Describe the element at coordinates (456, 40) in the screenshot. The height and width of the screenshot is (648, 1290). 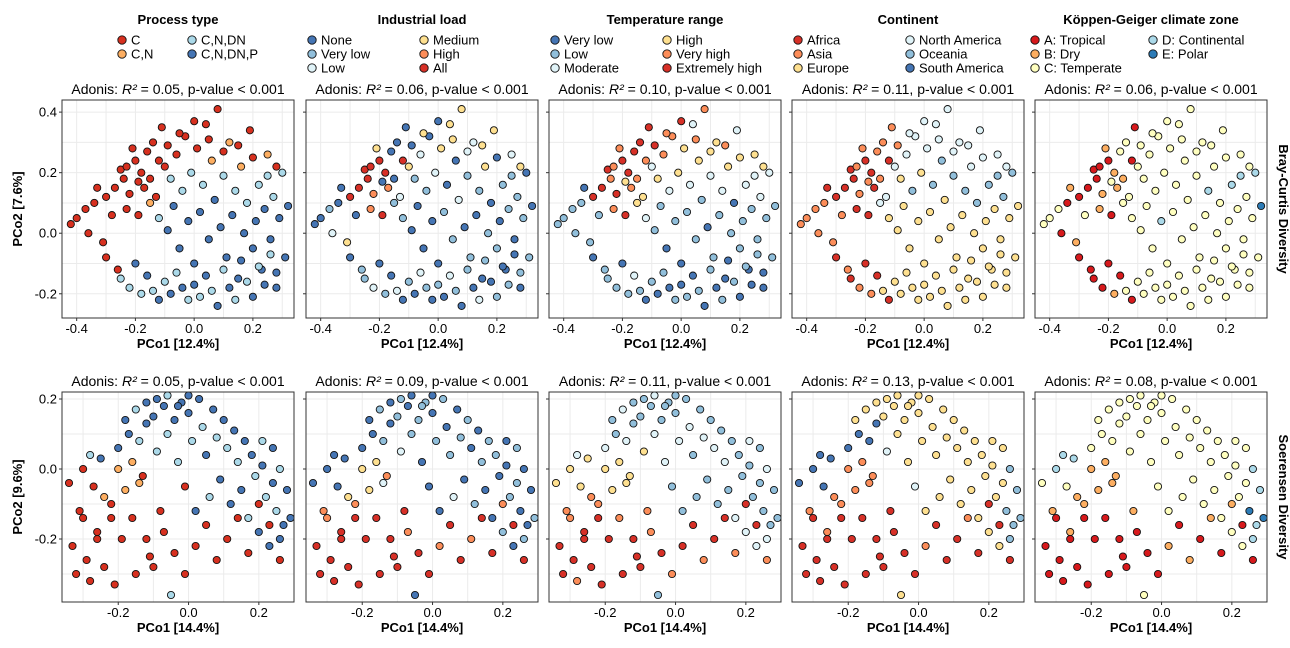
I see `legend-label: Medium` at that location.